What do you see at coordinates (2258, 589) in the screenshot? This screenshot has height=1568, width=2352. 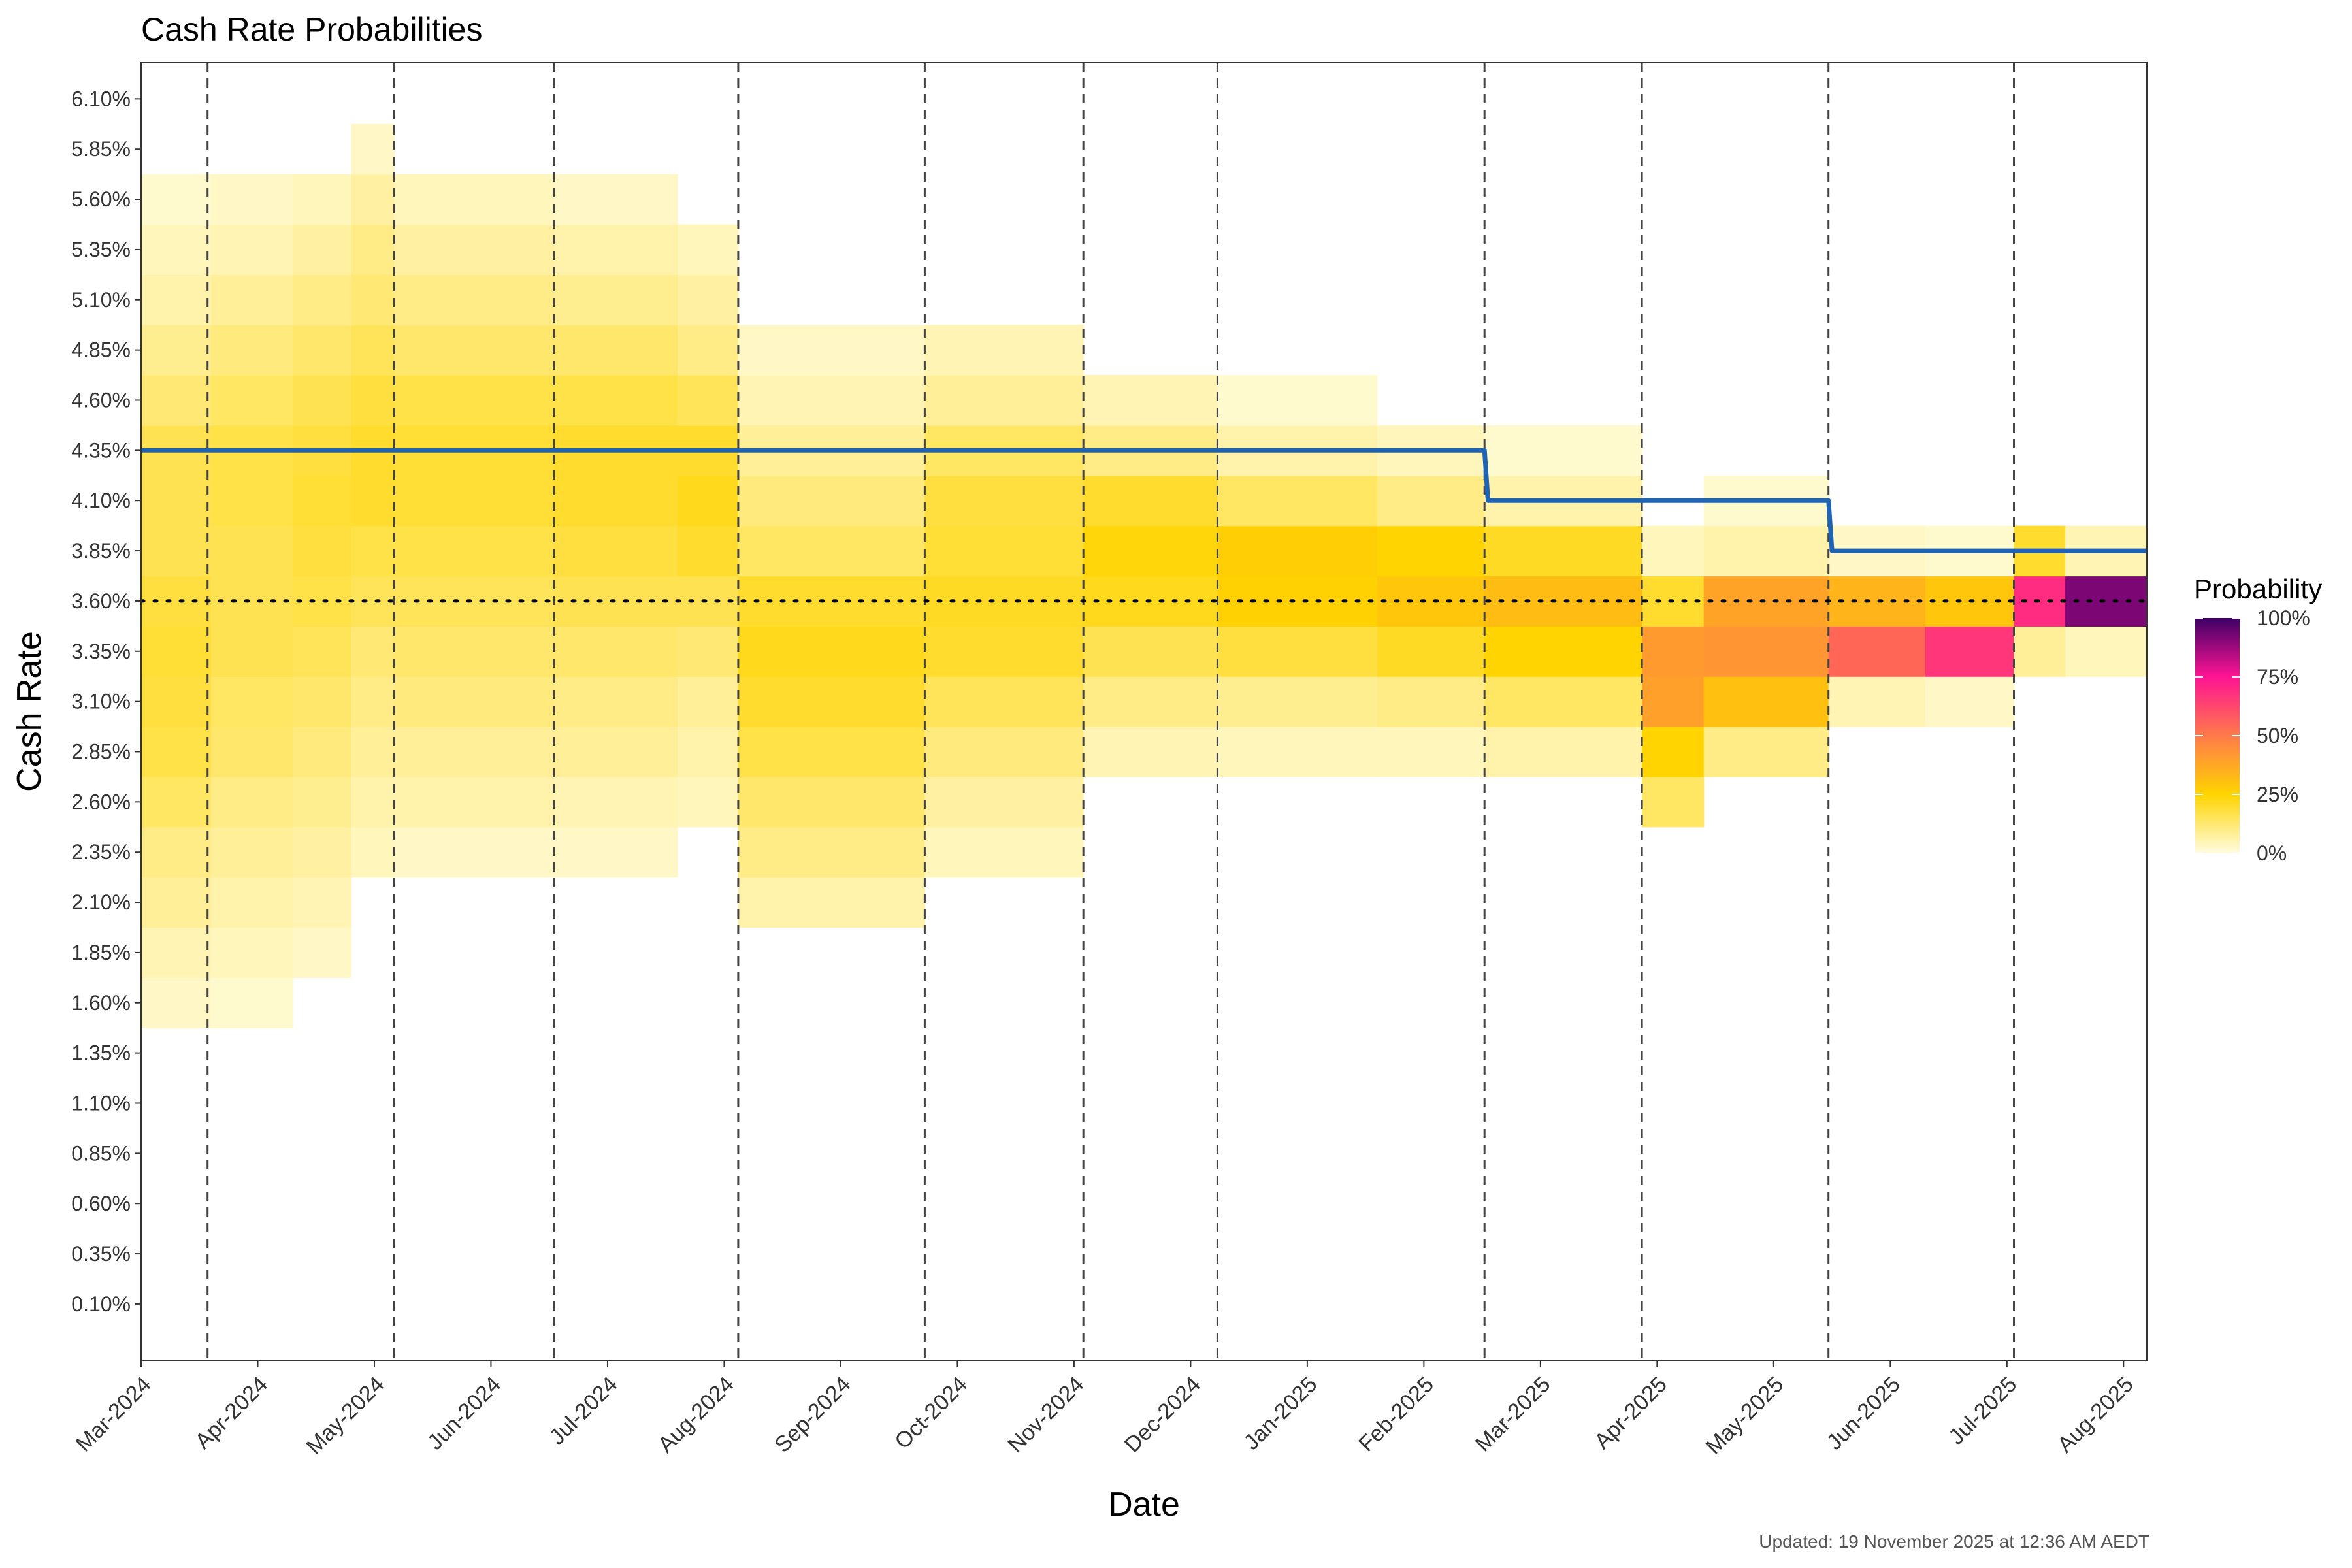 I see `legend-title: Probability` at bounding box center [2258, 589].